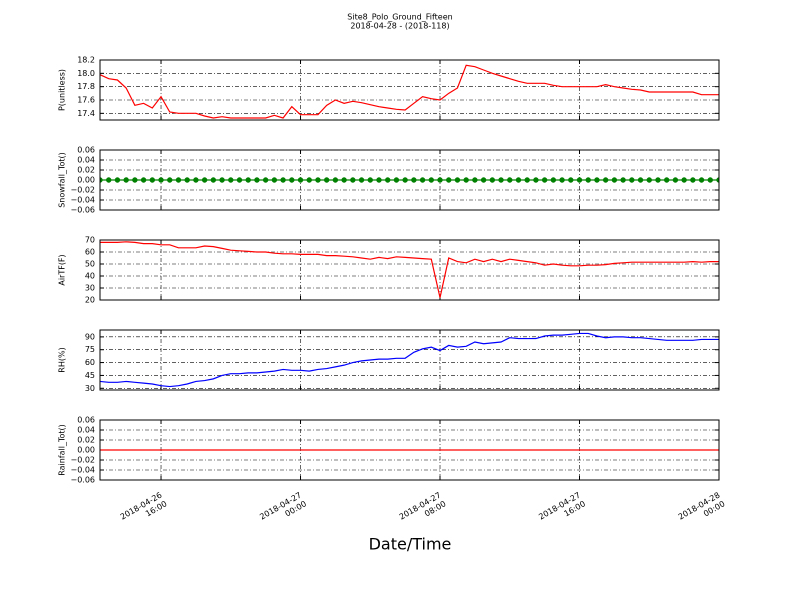  Describe the element at coordinates (90, 336) in the screenshot. I see `y-tick-label: 90` at that location.